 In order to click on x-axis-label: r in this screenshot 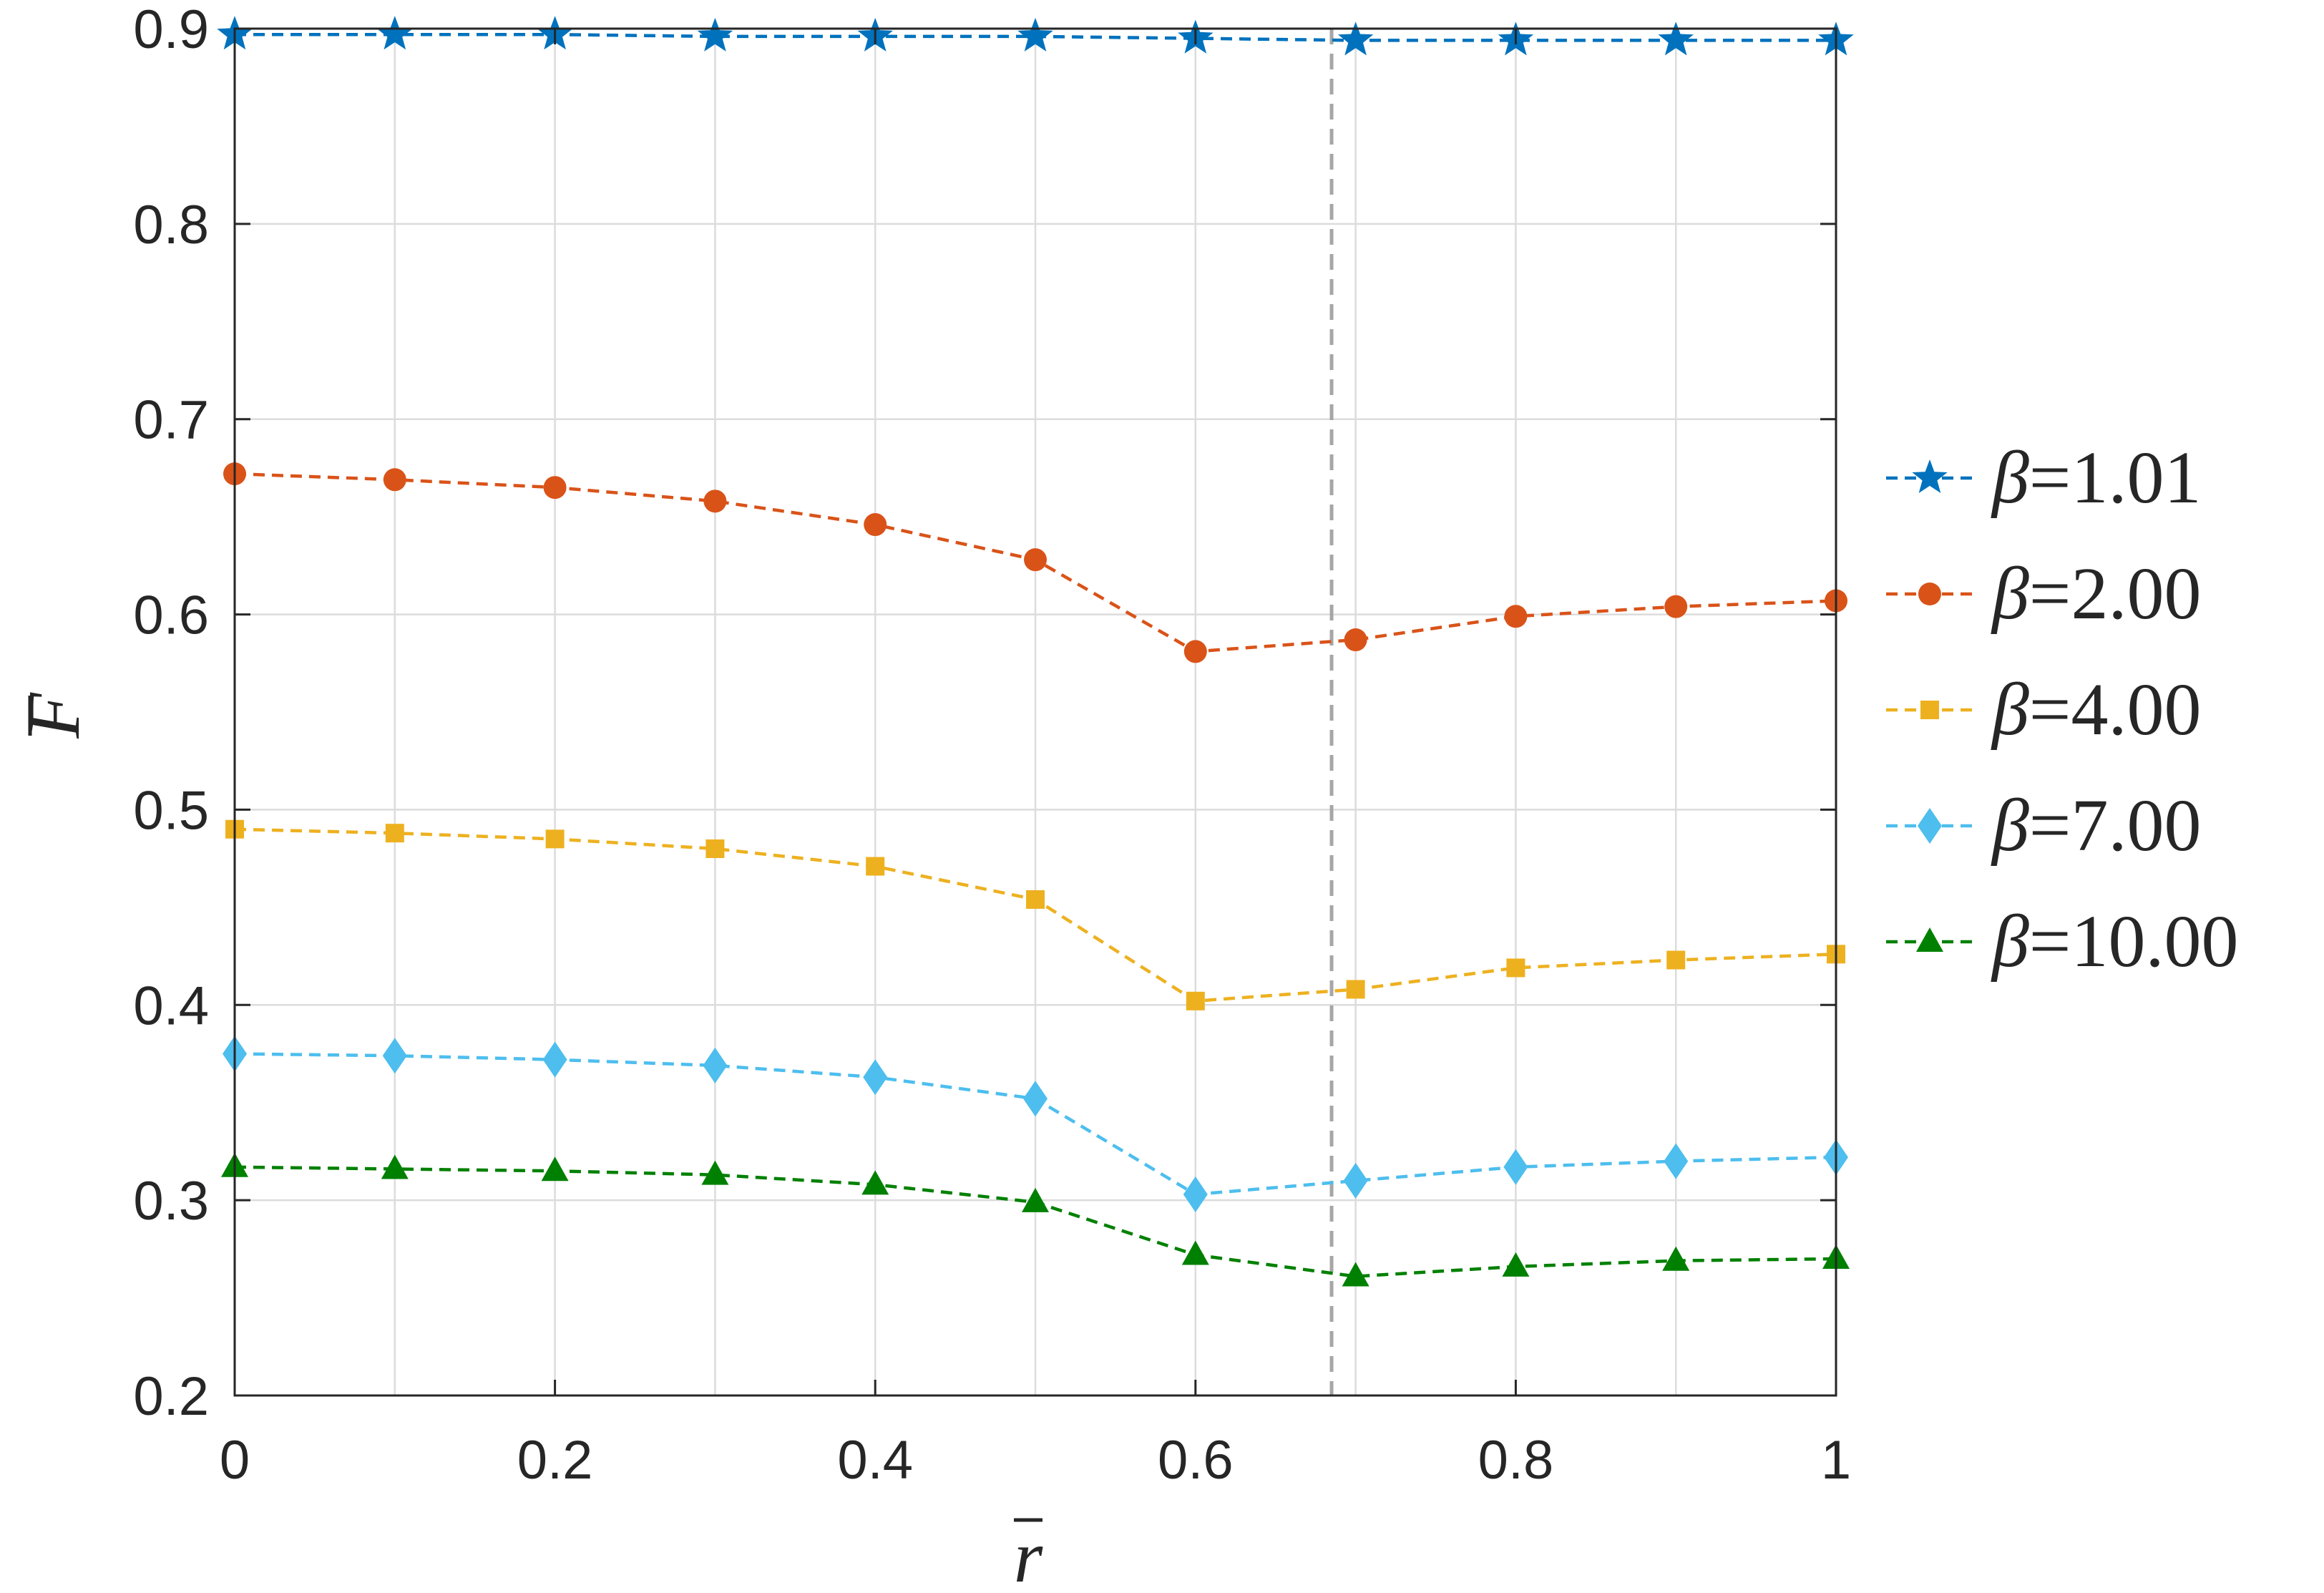, I will do `click(1028, 1554)`.